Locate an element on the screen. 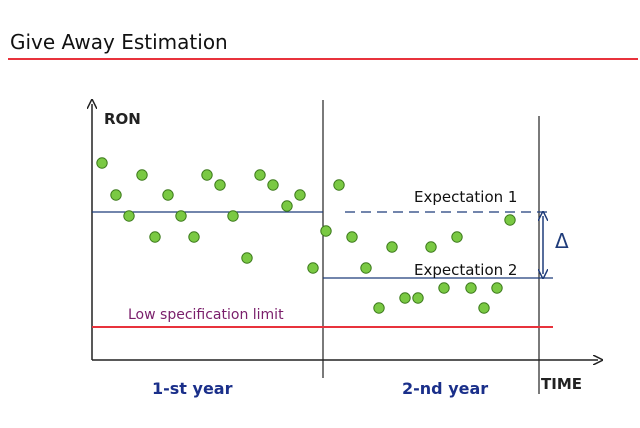 The width and height of the screenshot is (640, 428). x-axis-label: TIME is located at coordinates (561, 384).